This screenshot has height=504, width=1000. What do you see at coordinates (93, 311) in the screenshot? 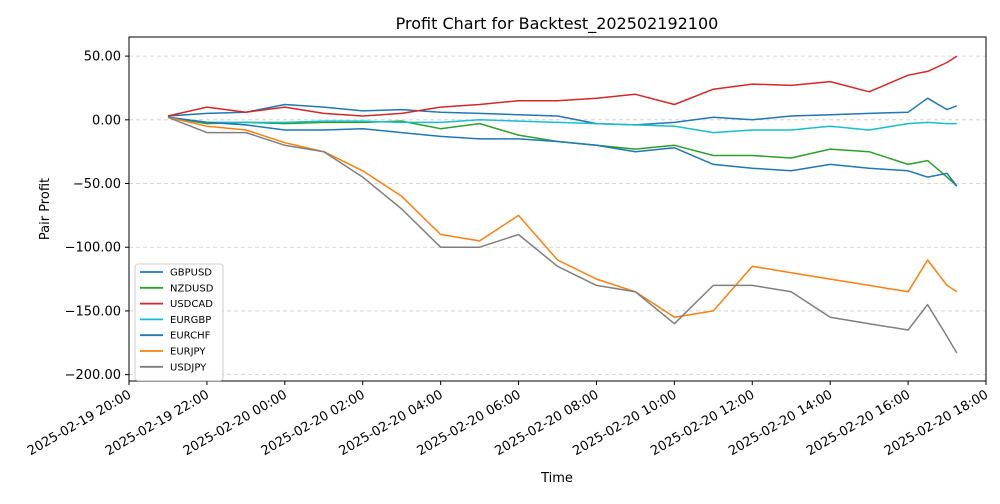
I see `y-tick-label: −150.00` at bounding box center [93, 311].